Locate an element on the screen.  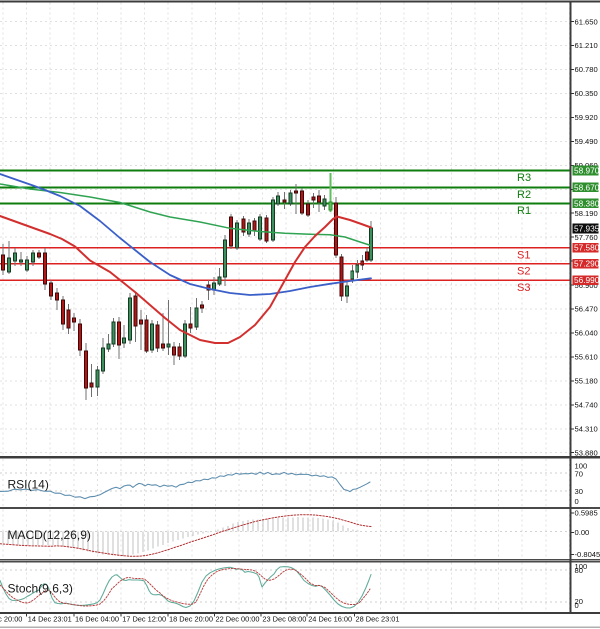
svg-text: 61.650 is located at coordinates (586, 21).